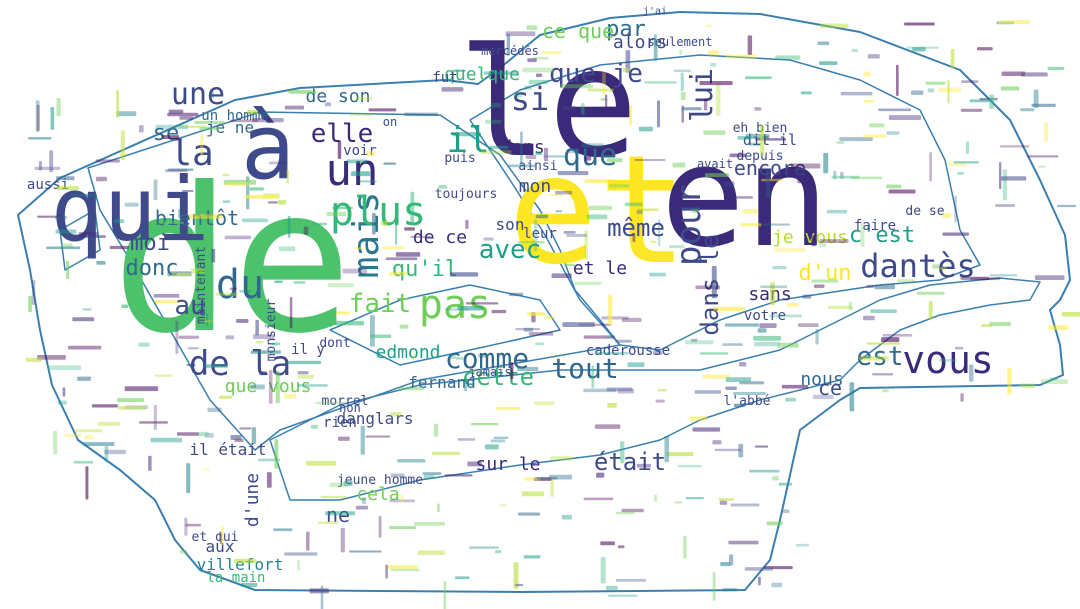 Image resolution: width=1080 pixels, height=609 pixels. What do you see at coordinates (540, 234) in the screenshot?
I see `cloud-word: leur` at bounding box center [540, 234].